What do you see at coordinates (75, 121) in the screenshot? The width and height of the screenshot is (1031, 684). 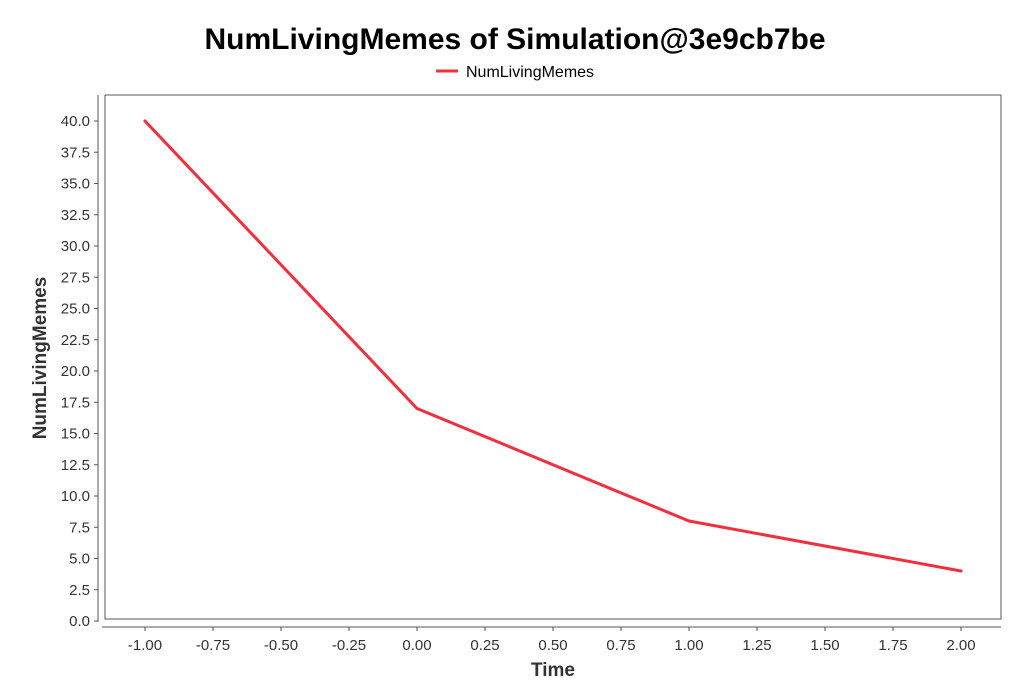 I see `y-tick-label: 40.0` at bounding box center [75, 121].